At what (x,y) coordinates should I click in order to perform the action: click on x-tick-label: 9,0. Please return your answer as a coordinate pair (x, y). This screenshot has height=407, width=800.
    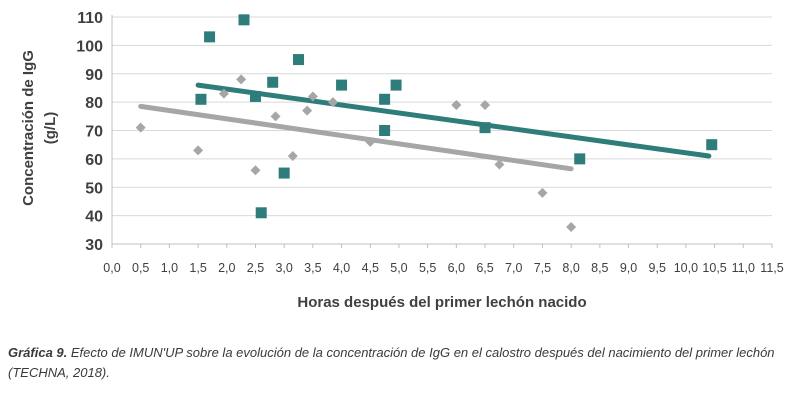
    Looking at the image, I should click on (628, 268).